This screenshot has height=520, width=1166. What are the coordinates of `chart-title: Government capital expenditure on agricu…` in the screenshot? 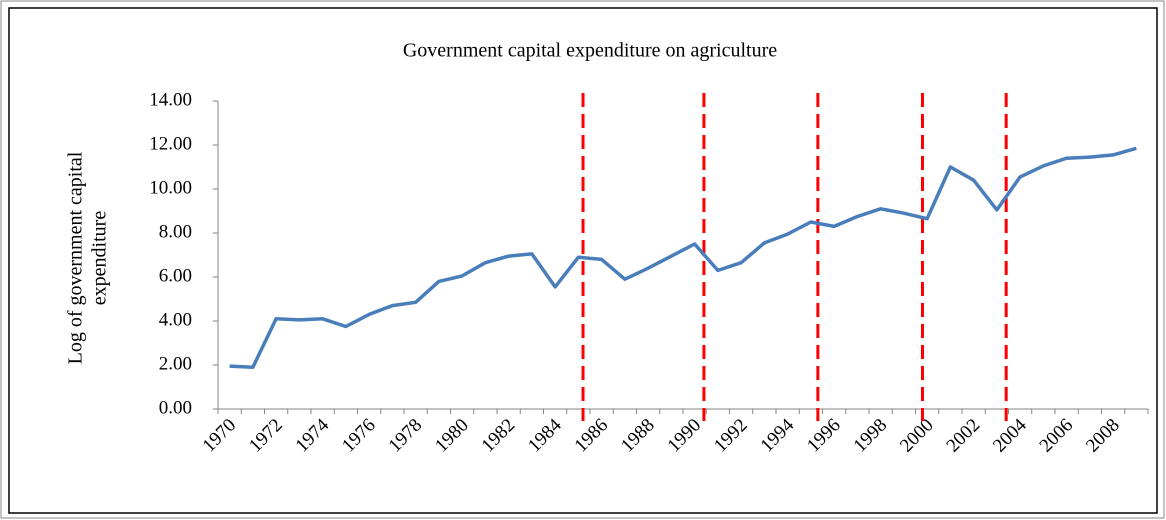 It's located at (590, 51).